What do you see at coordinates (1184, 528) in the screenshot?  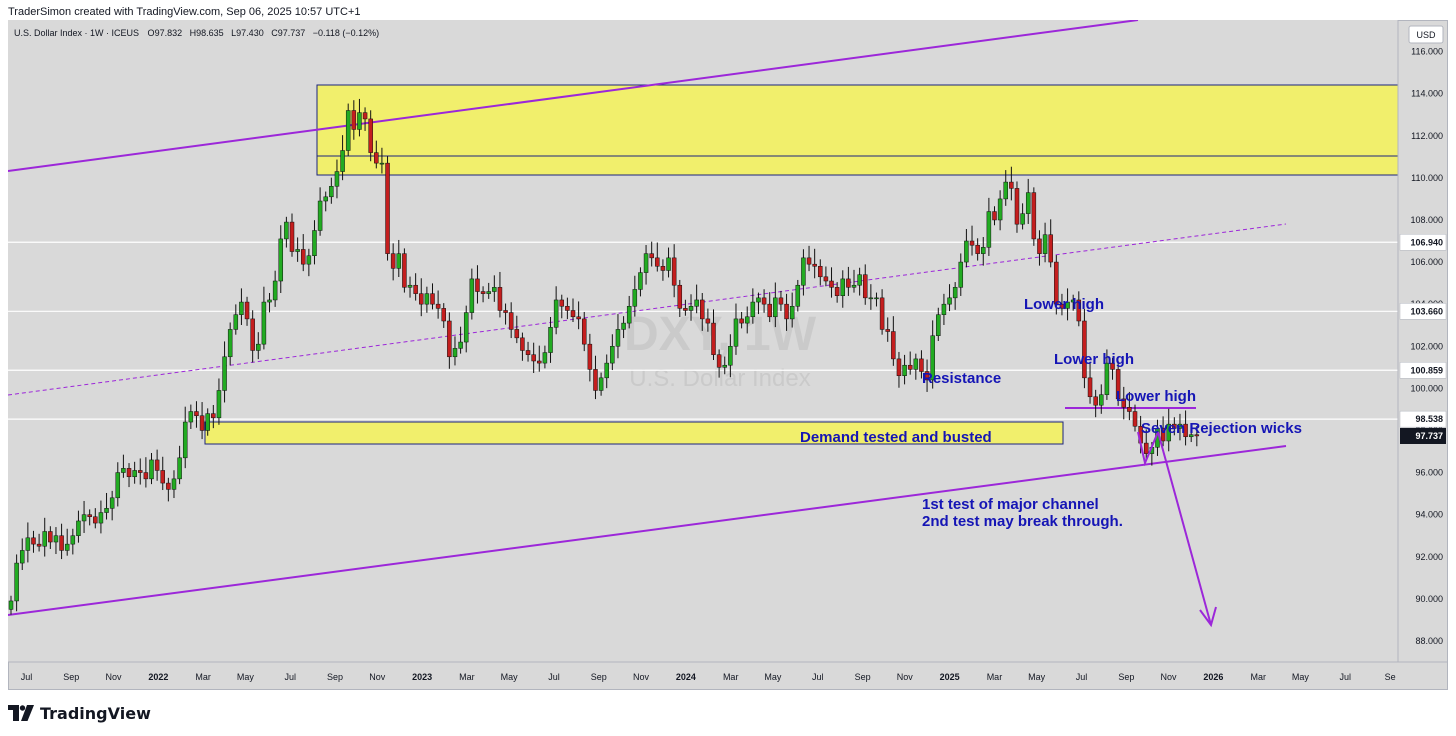 I see `projection-arrow-line` at bounding box center [1184, 528].